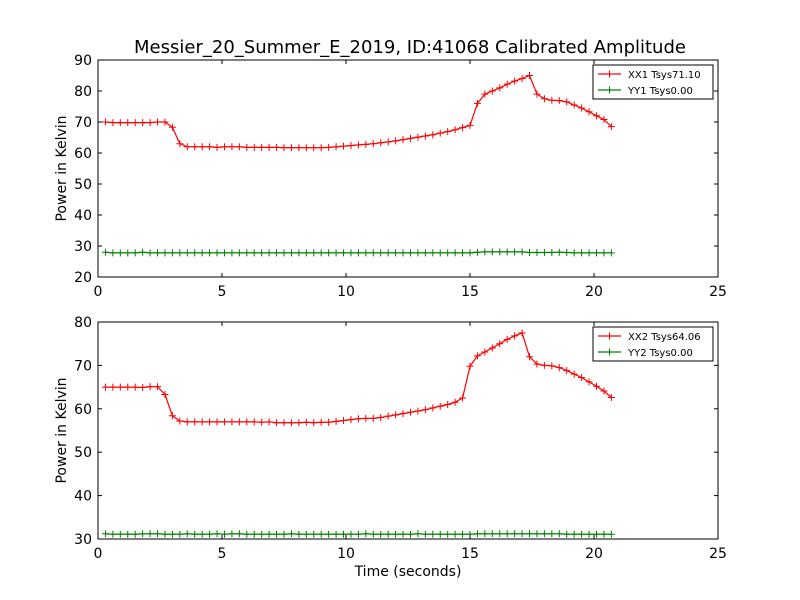 This screenshot has width=800, height=600. Describe the element at coordinates (408, 572) in the screenshot. I see `x-axis-label: Time (seconds)` at that location.